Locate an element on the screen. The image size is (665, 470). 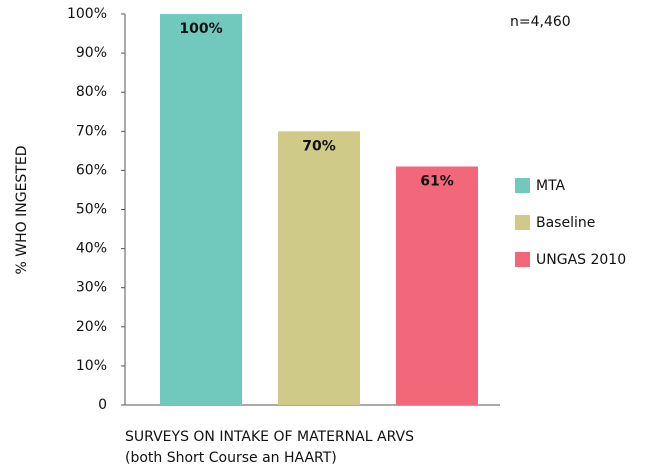
y-tick-label: 70% is located at coordinates (91, 131).